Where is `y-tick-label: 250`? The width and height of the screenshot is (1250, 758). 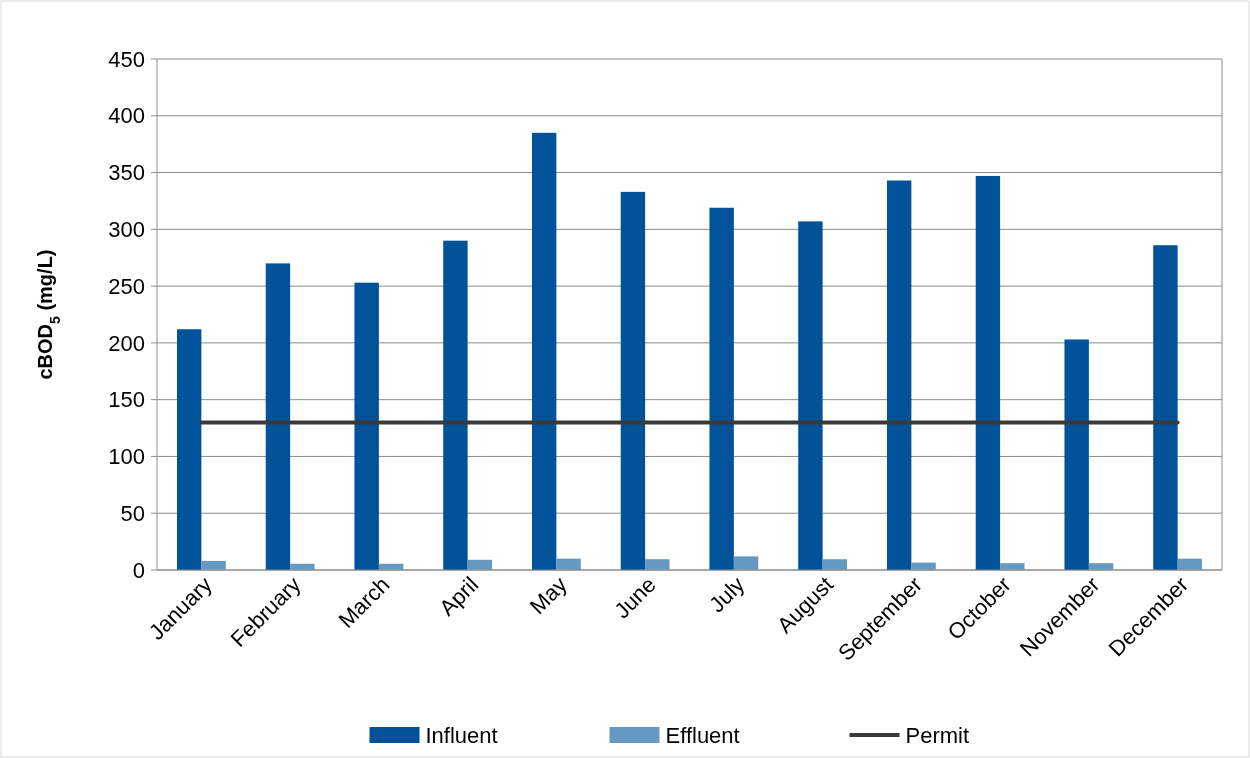 y-tick-label: 250 is located at coordinates (126, 286).